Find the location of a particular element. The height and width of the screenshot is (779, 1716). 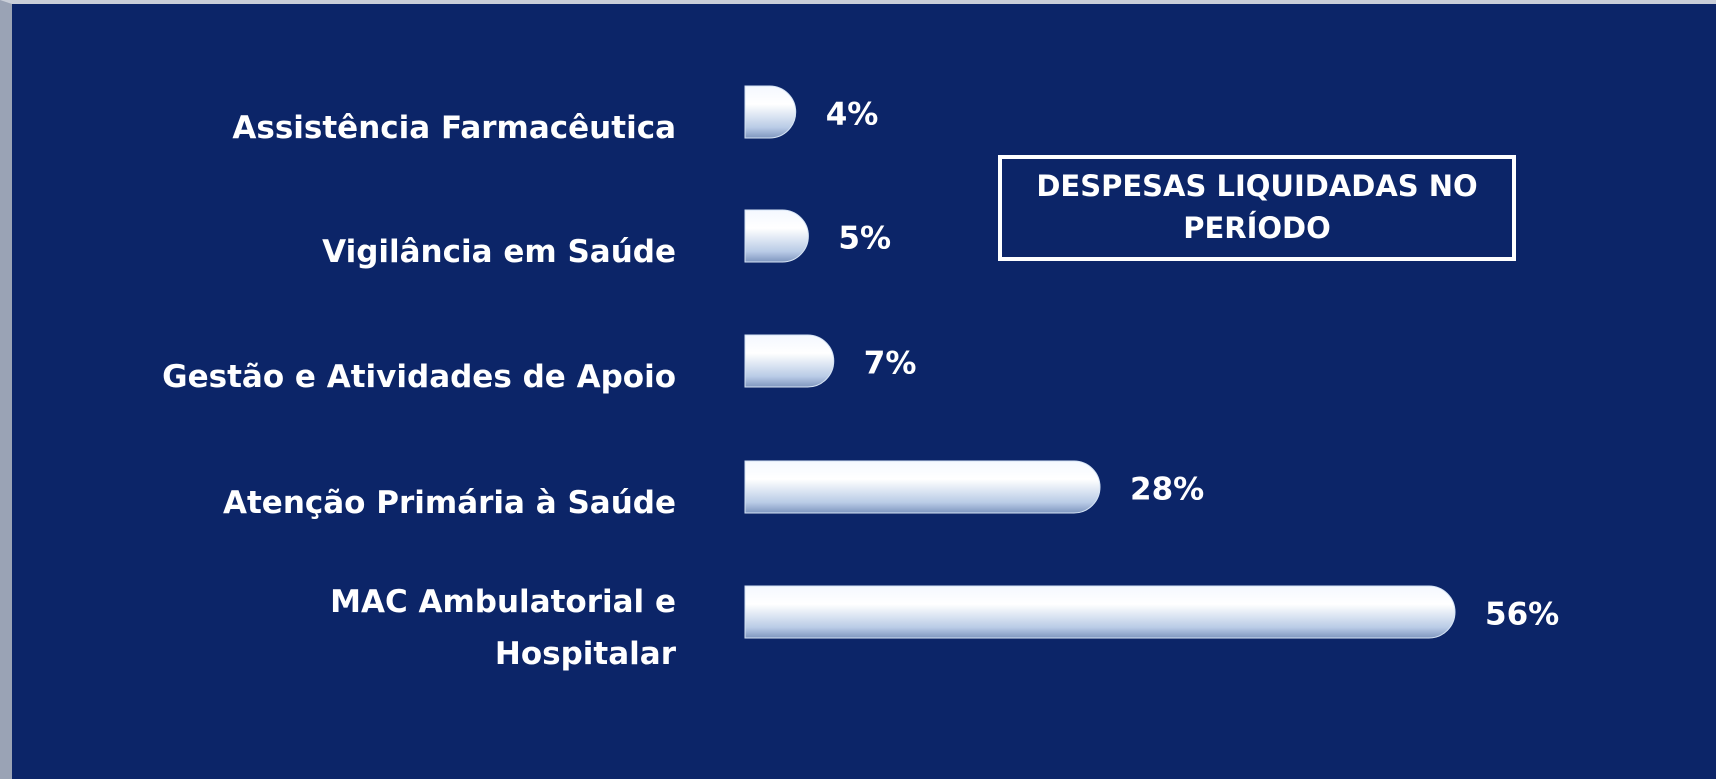

category-label: MAC Ambulatorial e Hospitalar is located at coordinates (503, 628).